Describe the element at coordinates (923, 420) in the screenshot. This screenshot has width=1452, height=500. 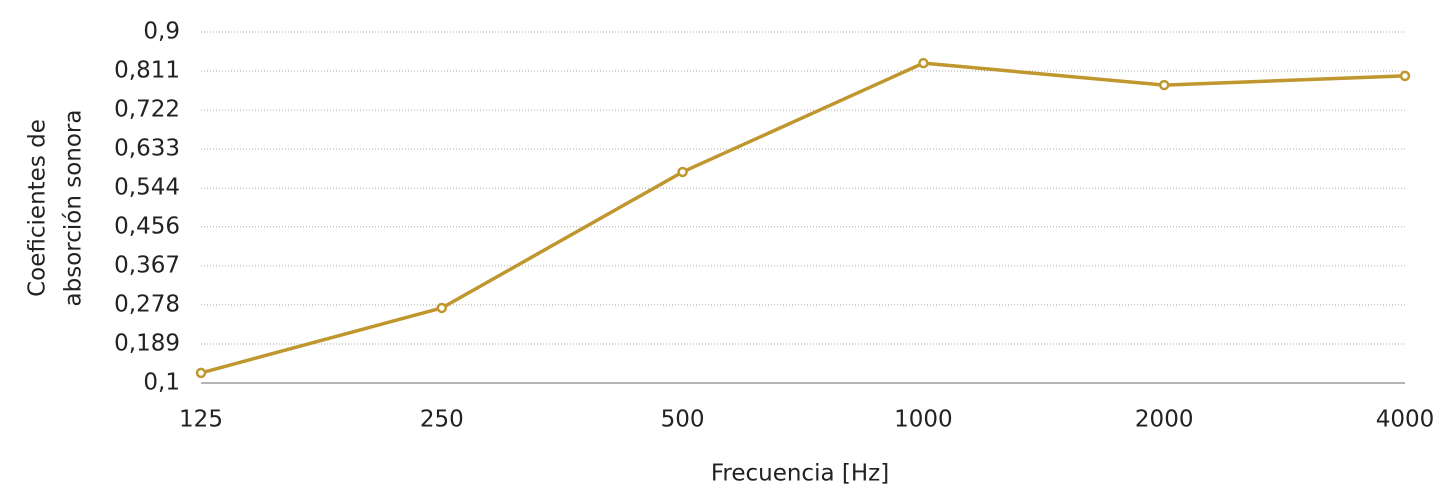
I see `x-tick-label: 1000` at that location.